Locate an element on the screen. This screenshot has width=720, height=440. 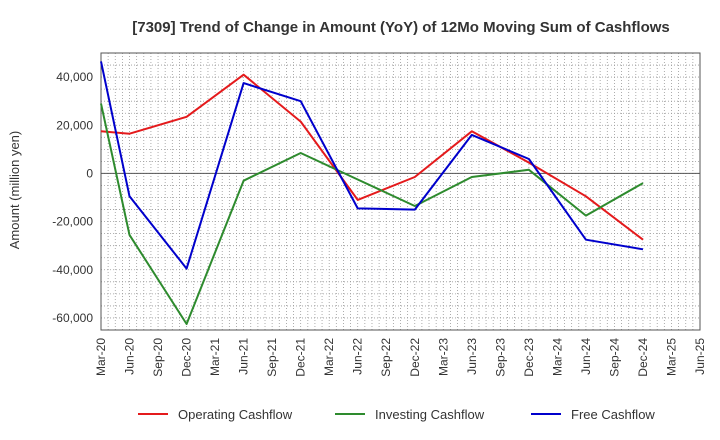
x-tick-label: Sep-24 is located at coordinates (614, 357).